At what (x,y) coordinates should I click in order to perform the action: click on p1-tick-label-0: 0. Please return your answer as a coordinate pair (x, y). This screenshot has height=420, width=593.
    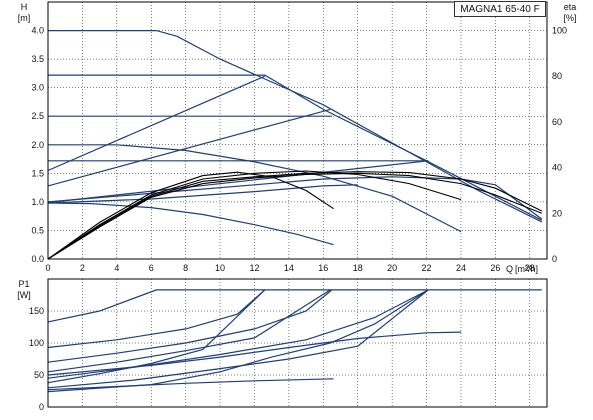
    Looking at the image, I should click on (41, 407).